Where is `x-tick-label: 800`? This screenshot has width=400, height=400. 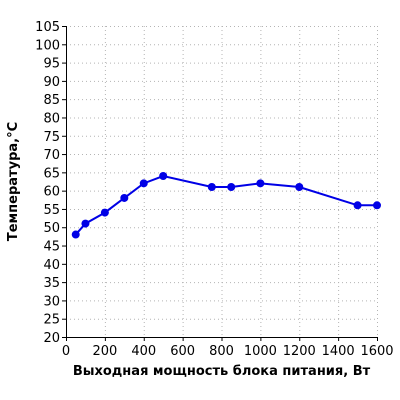 x-tick-label: 800 is located at coordinates (221, 351).